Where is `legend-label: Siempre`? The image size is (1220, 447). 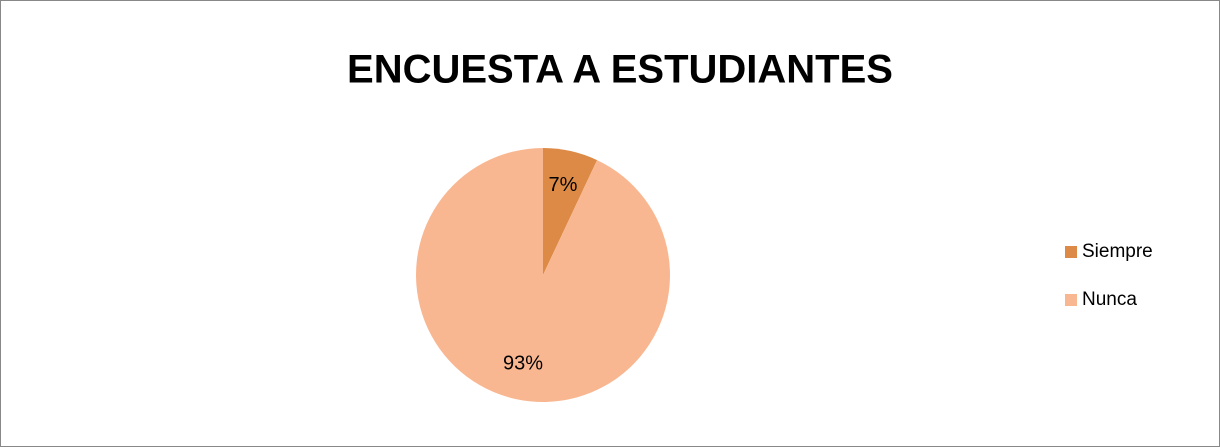
legend-label: Siempre is located at coordinates (1117, 251).